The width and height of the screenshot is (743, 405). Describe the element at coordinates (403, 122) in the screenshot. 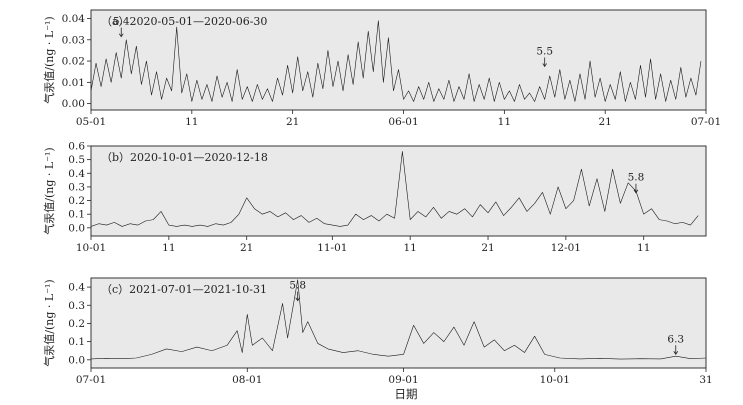

I see `x-tick-label: 06-01` at that location.